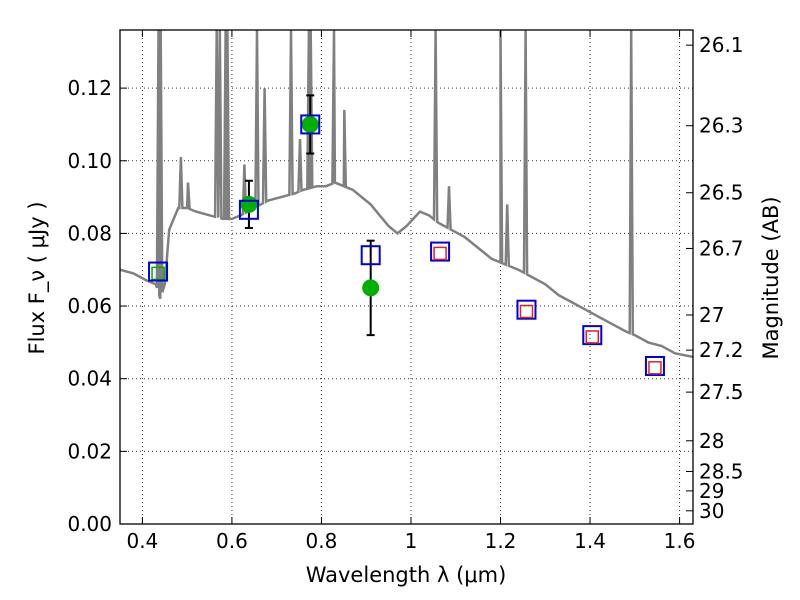 The image size is (800, 600). Describe the element at coordinates (590, 541) in the screenshot. I see `x-tick-label: 1.4` at that location.